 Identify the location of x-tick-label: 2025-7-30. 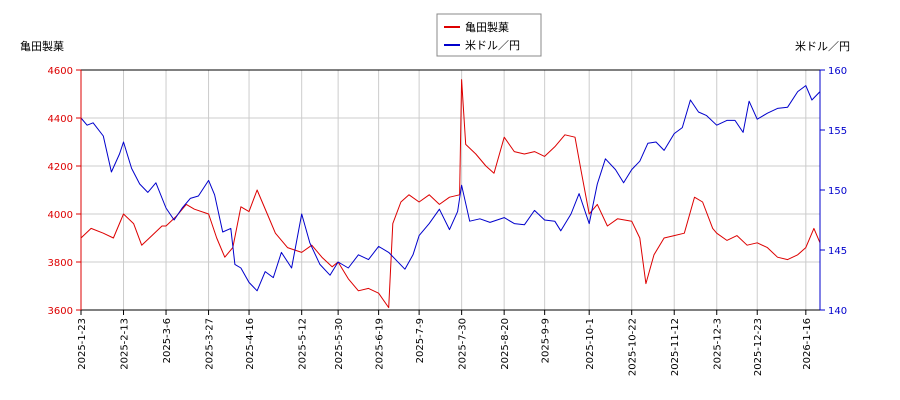
(463, 344).